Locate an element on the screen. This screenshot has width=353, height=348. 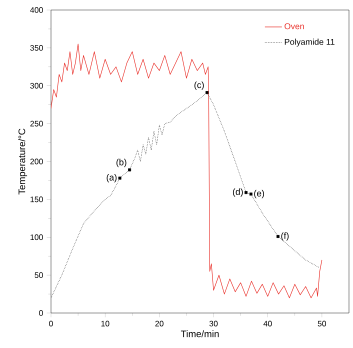
x-axis-title: Time/min is located at coordinates (199, 334).